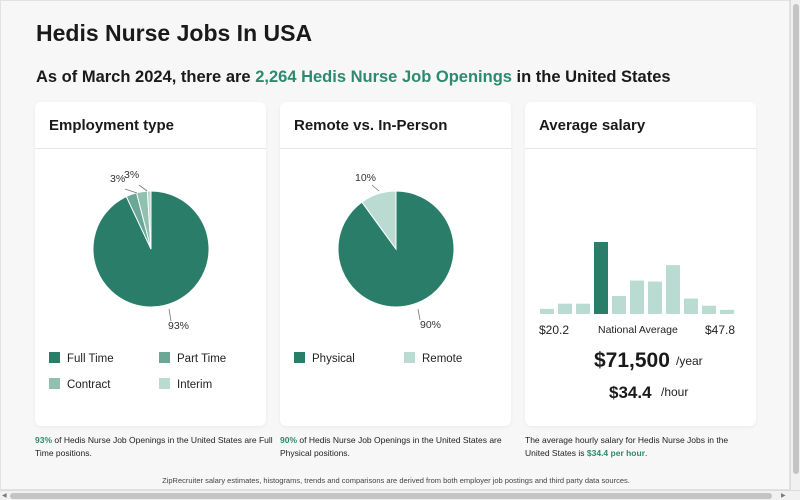  Describe the element at coordinates (44, 440) in the screenshot. I see `footnote-highlight: 93%` at that location.